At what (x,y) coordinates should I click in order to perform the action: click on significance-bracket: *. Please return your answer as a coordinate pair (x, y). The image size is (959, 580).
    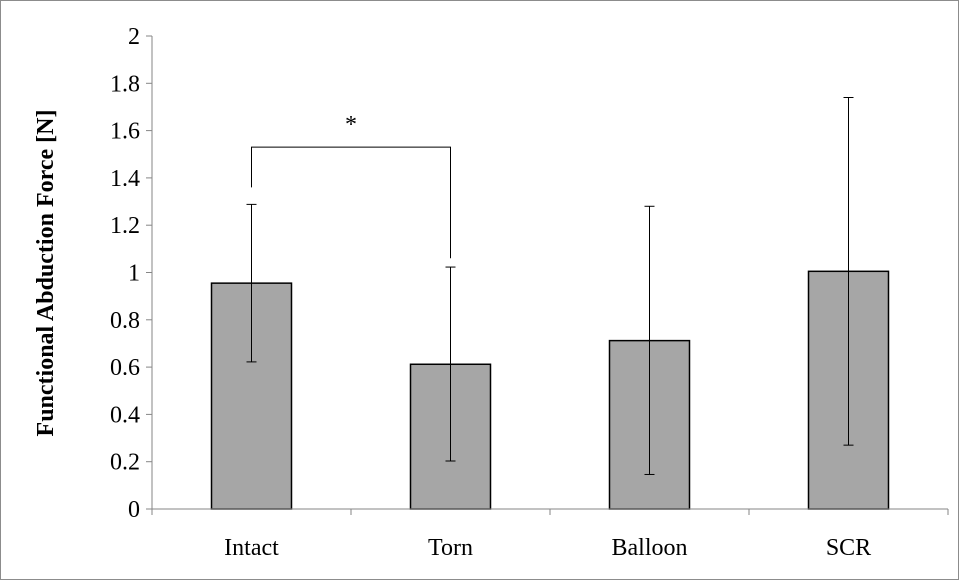
    Looking at the image, I should click on (351, 185).